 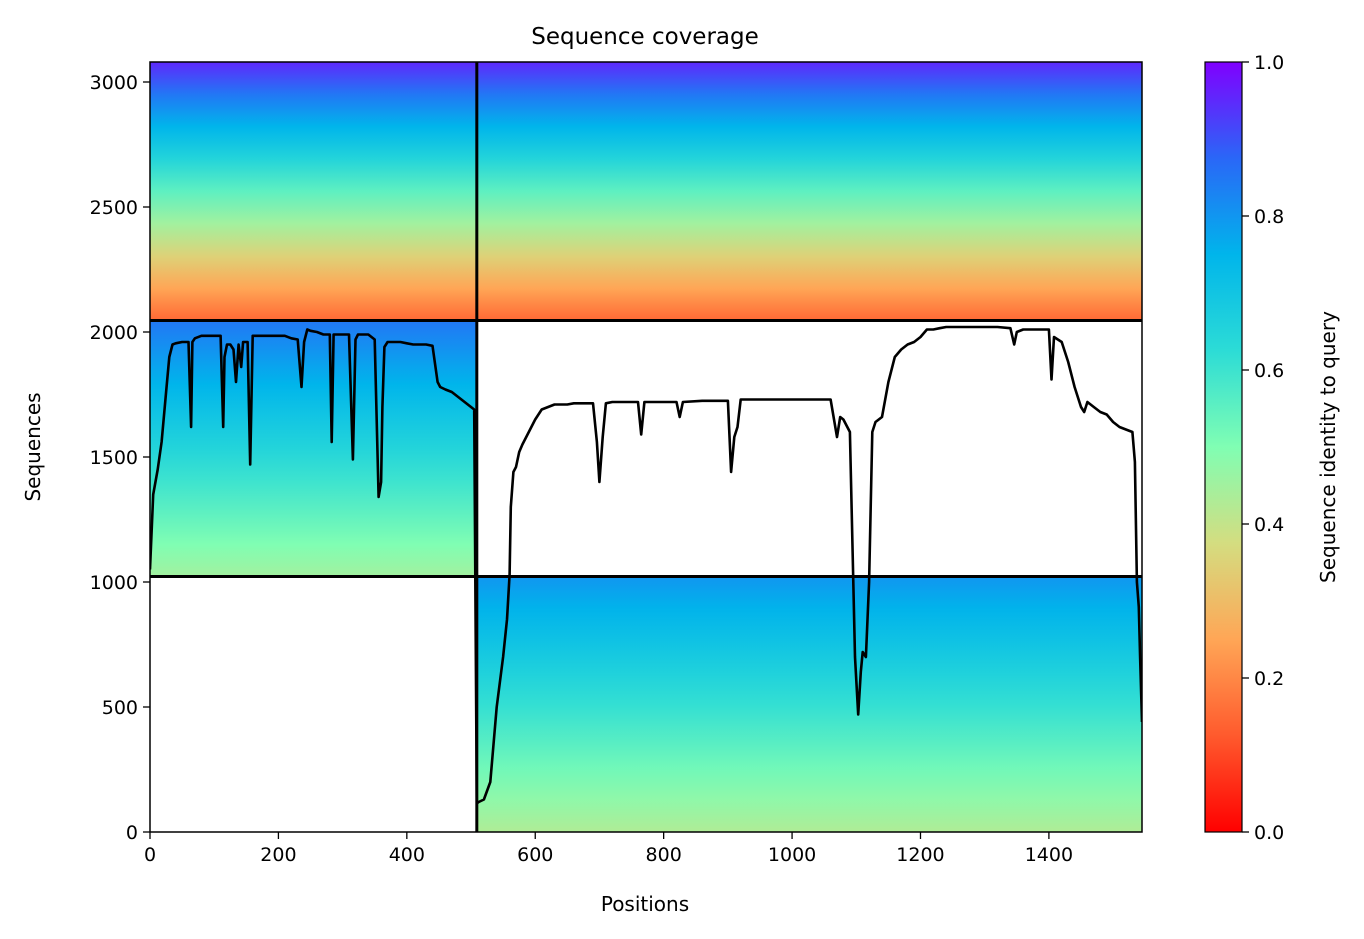 What do you see at coordinates (1269, 525) in the screenshot?
I see `colorbar-tick-label: 0.4` at bounding box center [1269, 525].